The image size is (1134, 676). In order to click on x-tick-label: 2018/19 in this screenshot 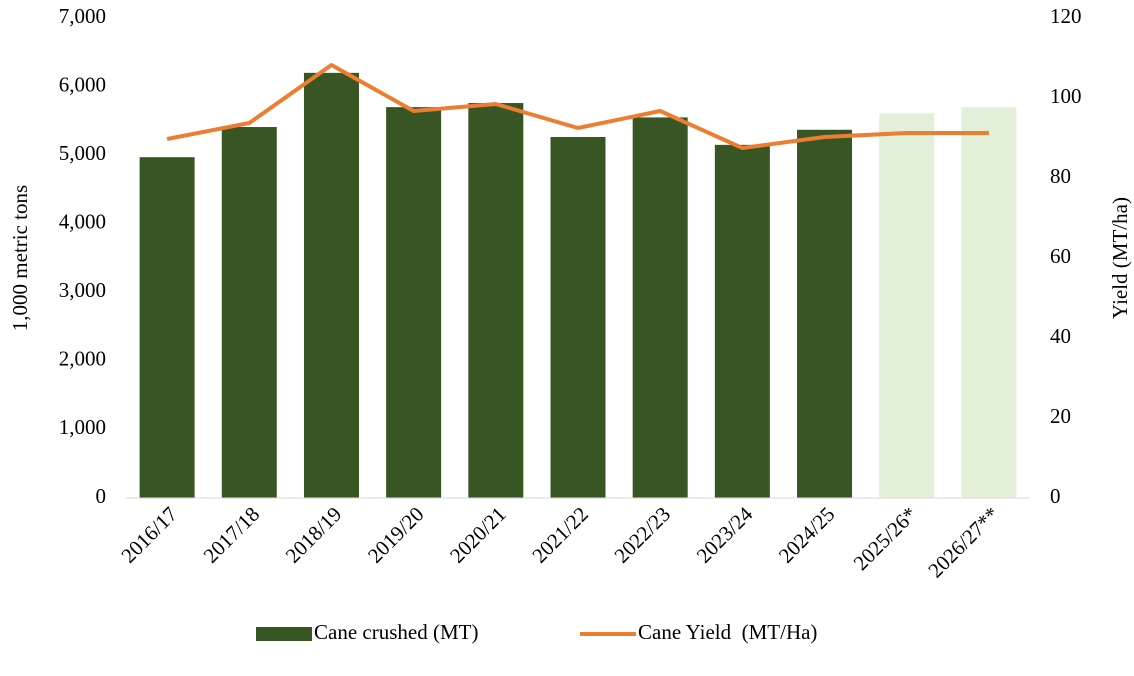, I will do `click(314, 535)`.